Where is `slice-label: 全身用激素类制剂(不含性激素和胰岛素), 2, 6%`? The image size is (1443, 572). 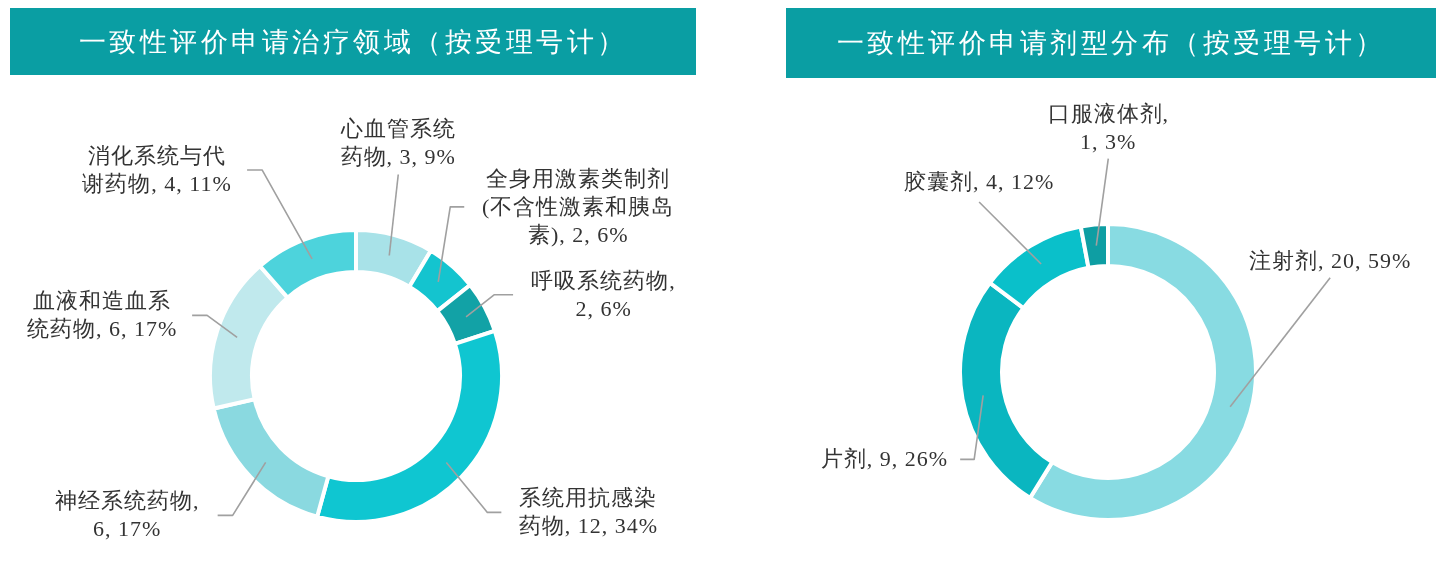 slice-label: 全身用激素类制剂(不含性激素和胰岛素), 2, 6% is located at coordinates (578, 206).